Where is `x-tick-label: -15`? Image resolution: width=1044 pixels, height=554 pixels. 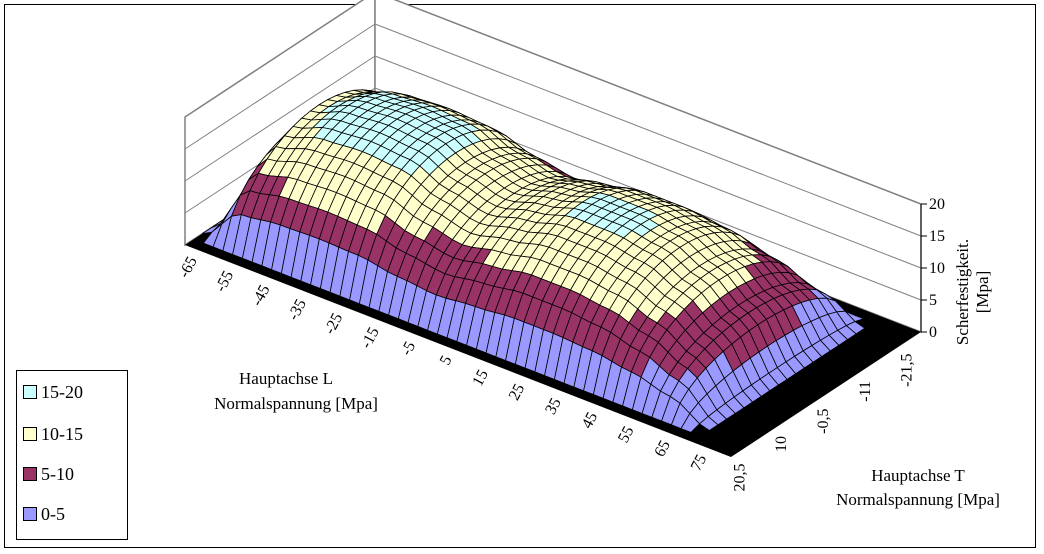 x-tick-label: -15 is located at coordinates (370, 338).